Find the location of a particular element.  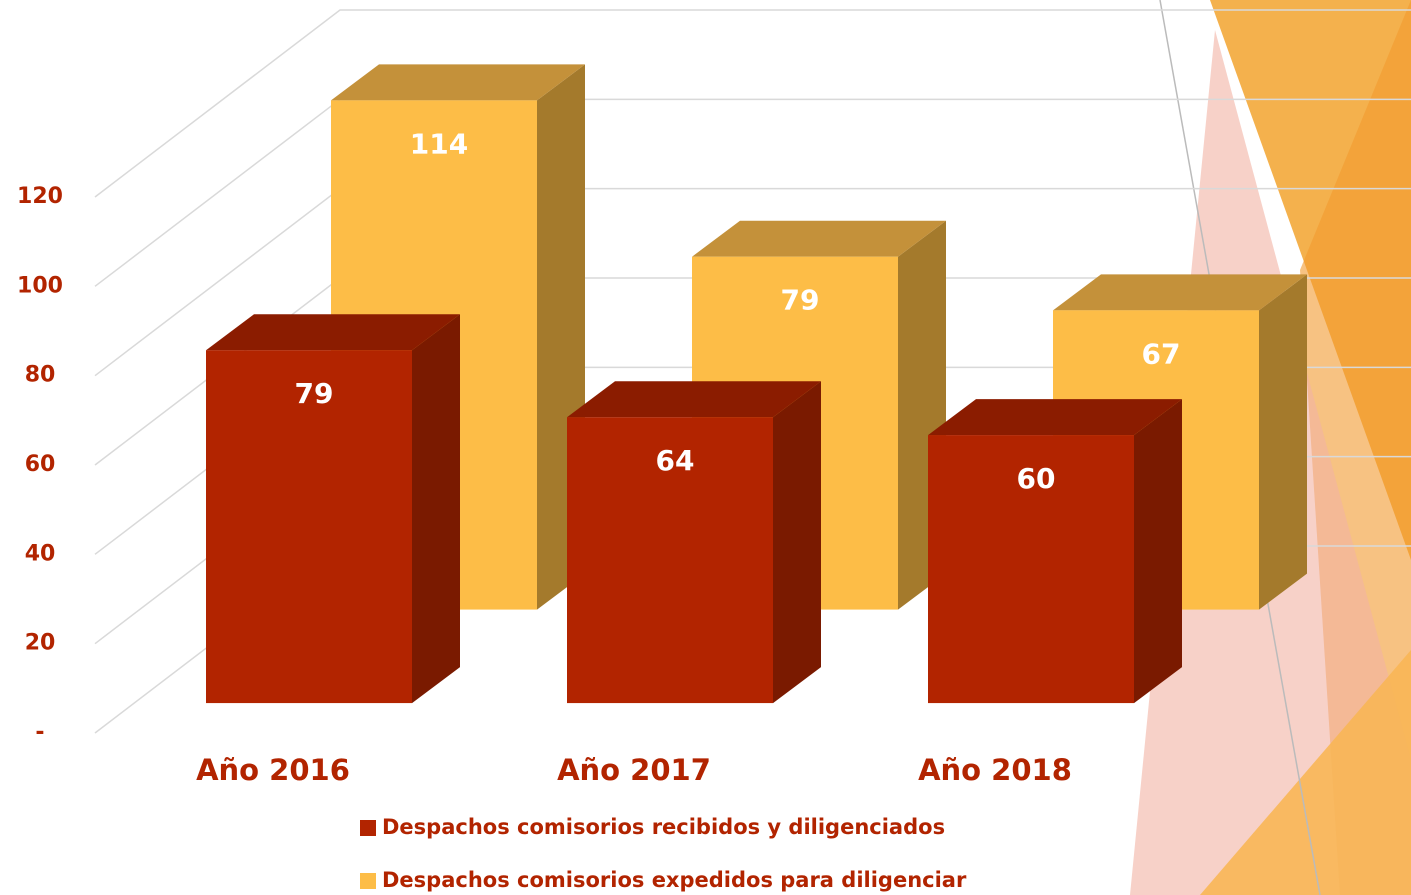

value-label: 60 is located at coordinates (1036, 478).